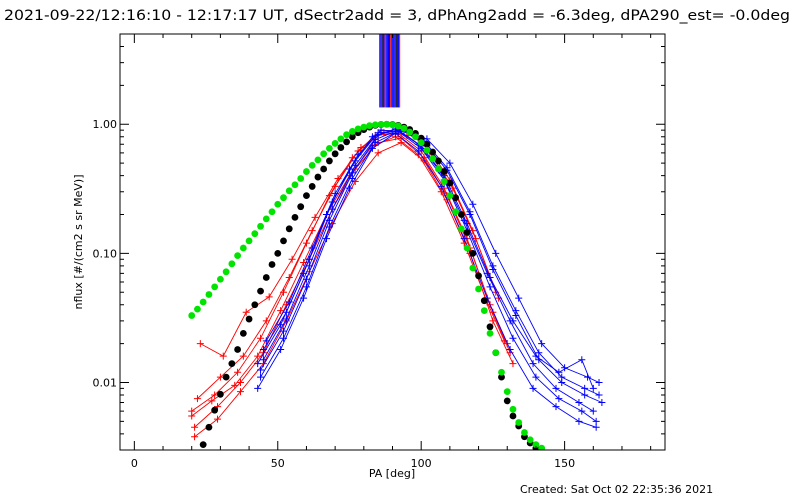  I want to click on x-tick-label: 0, so click(134, 463).